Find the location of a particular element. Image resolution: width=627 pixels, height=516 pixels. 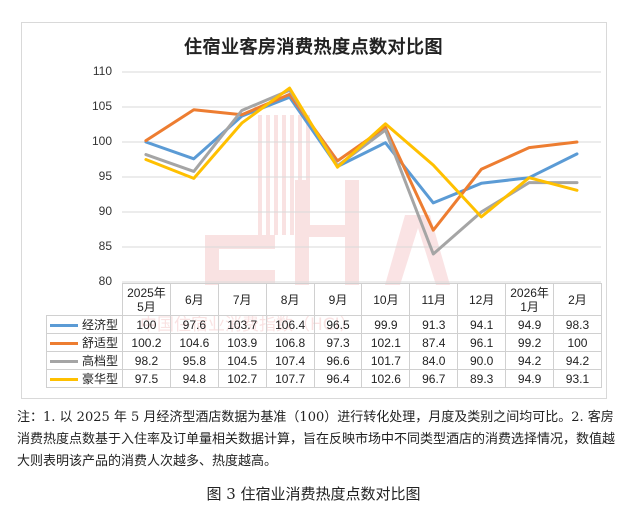

table-value-cell: 103.7 is located at coordinates (242, 324).